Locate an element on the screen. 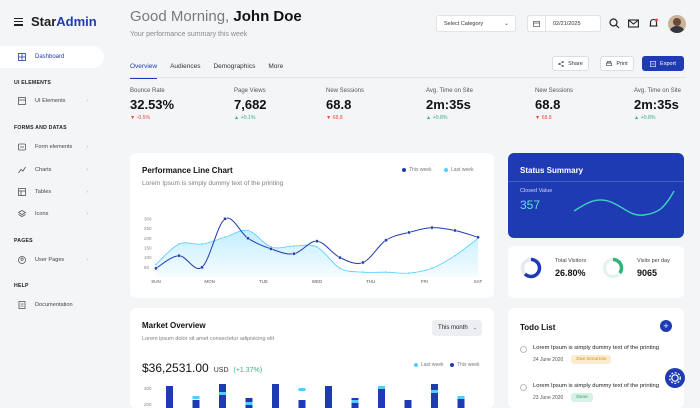 This screenshot has height=408, width=700. sidebar-item-tables: Tables › is located at coordinates (58, 192).